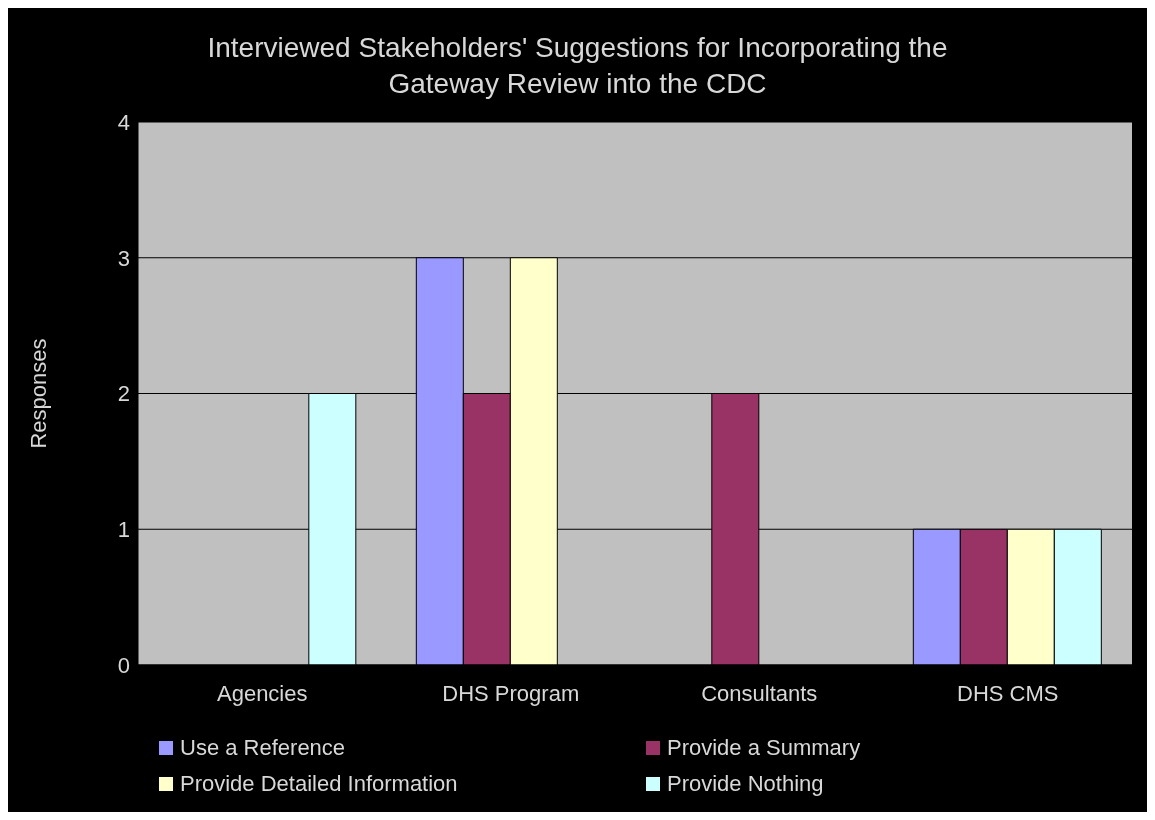 The width and height of the screenshot is (1155, 820). What do you see at coordinates (1008, 693) in the screenshot?
I see `x-tick-label: DHS CMS` at bounding box center [1008, 693].